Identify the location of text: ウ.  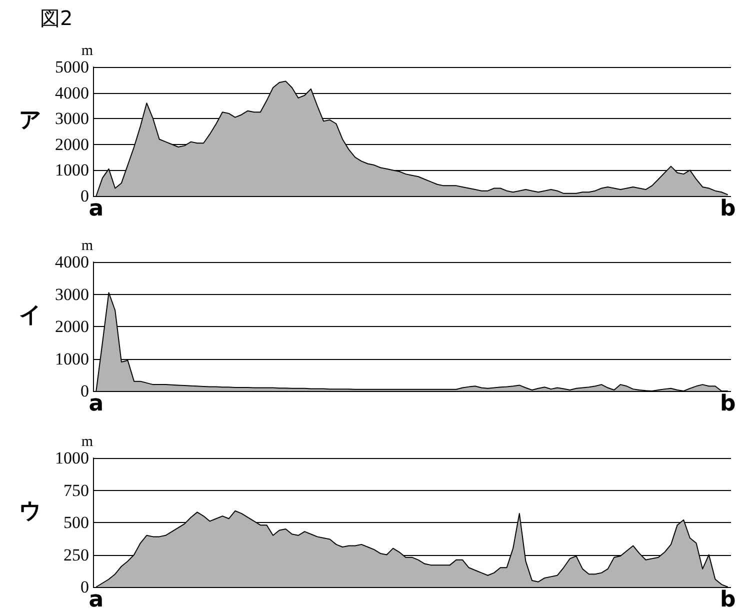
(30, 511).